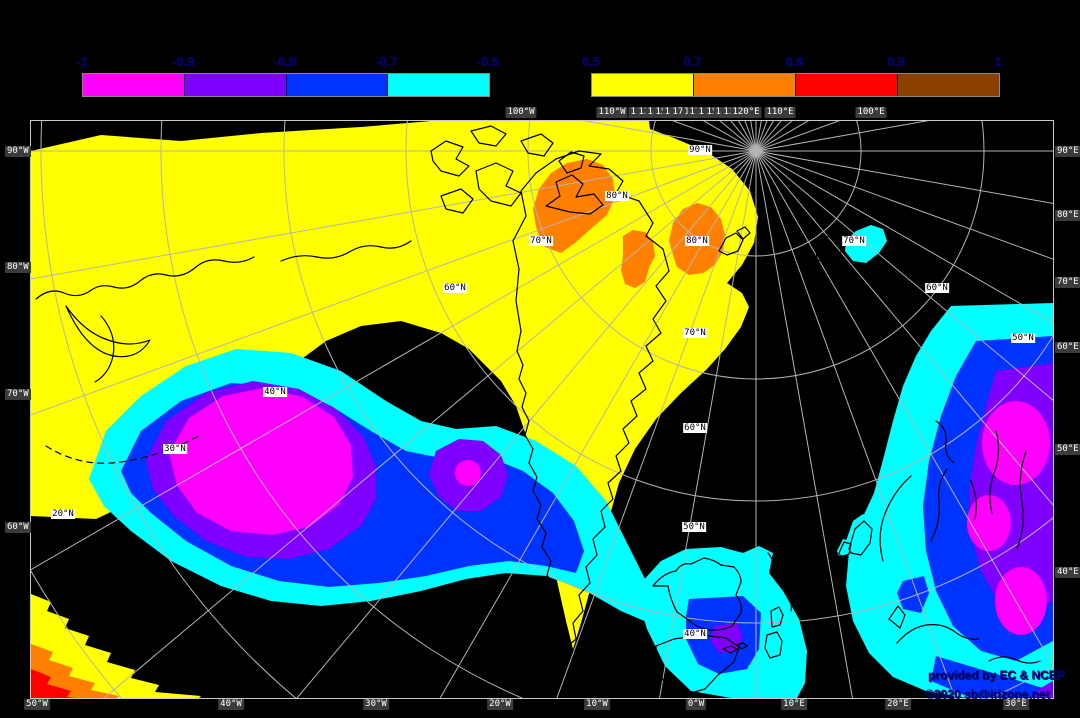  I want to click on edge-label-right: 60°E, so click(1067, 347).